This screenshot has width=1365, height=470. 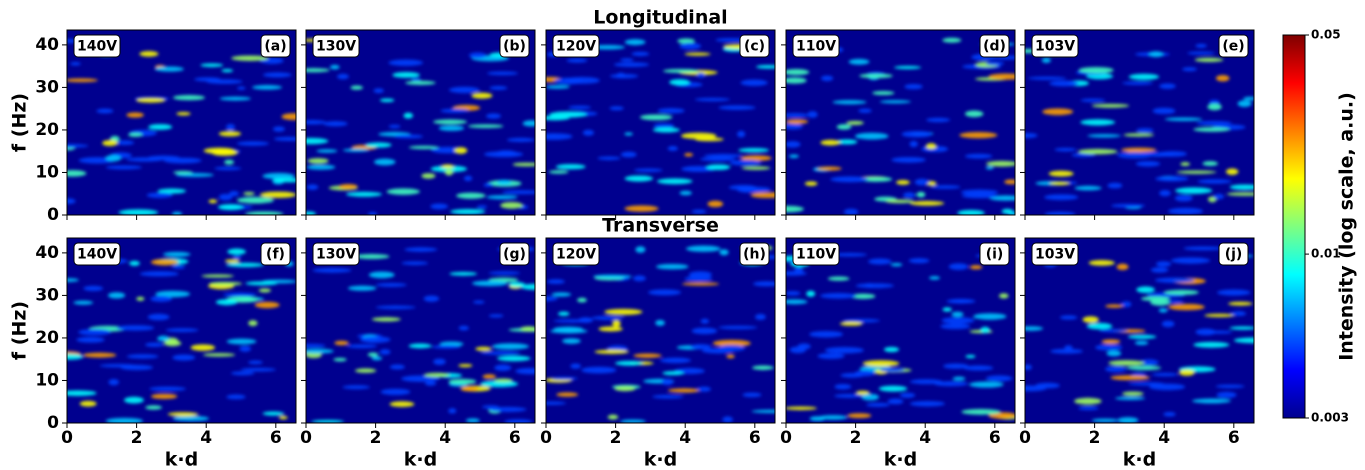 What do you see at coordinates (1137, 353) in the screenshot?
I see `panel: 0 2 4 6 k·d 103V (j)` at bounding box center [1137, 353].